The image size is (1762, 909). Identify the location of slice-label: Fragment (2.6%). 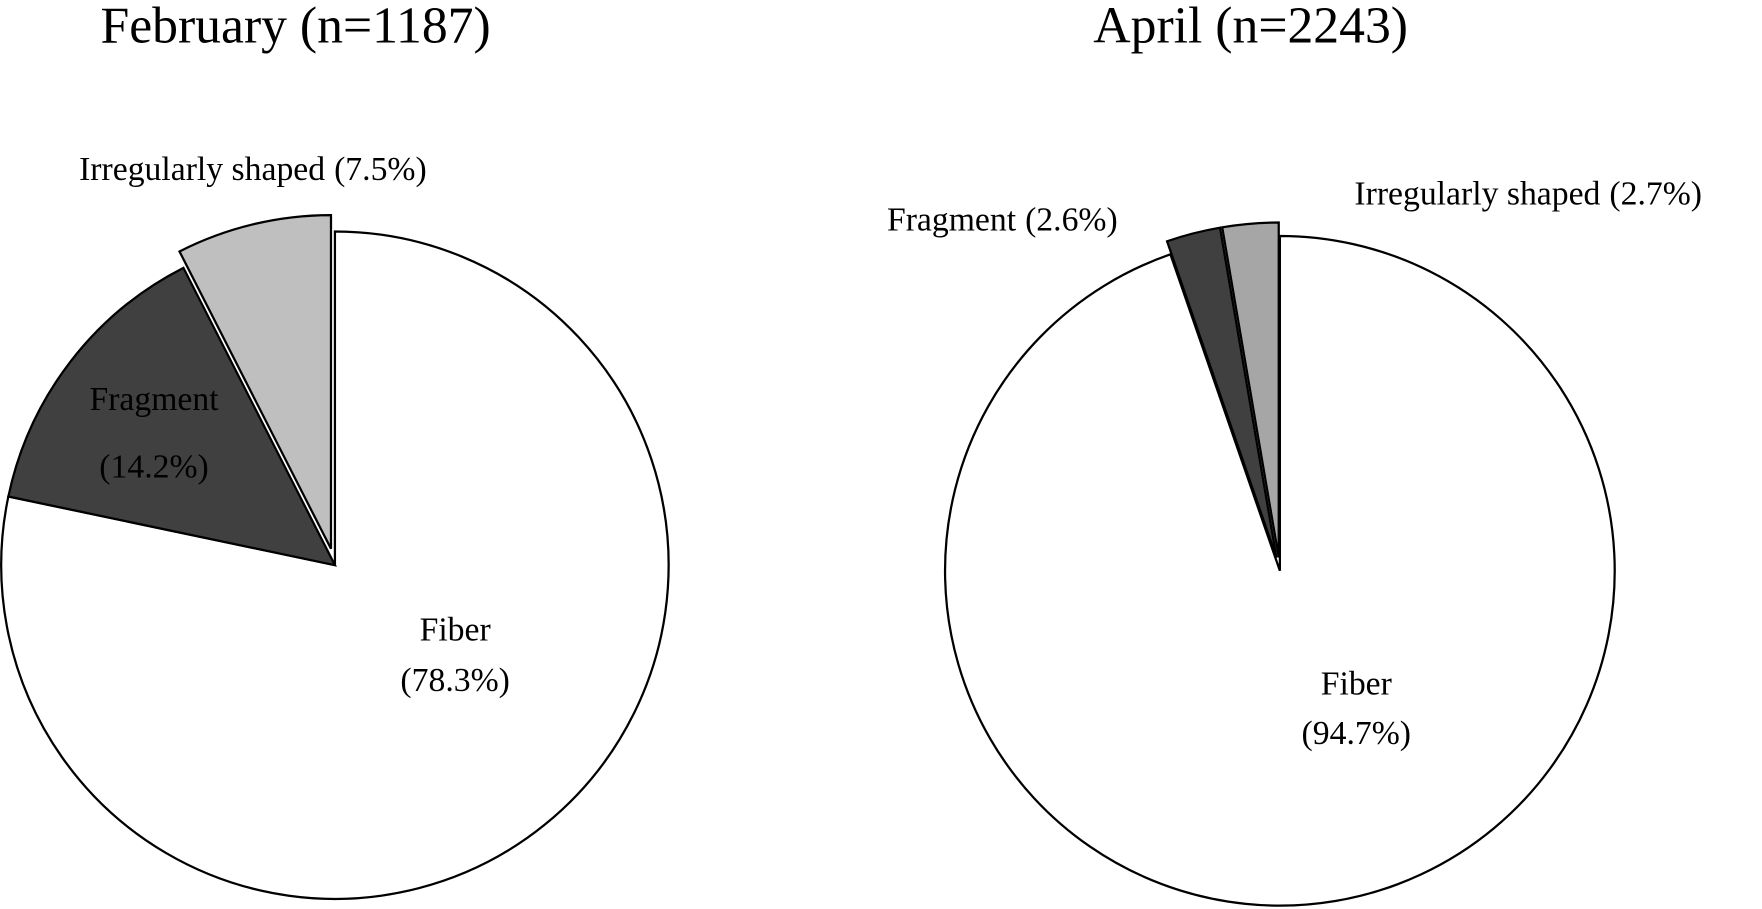
(1002, 219).